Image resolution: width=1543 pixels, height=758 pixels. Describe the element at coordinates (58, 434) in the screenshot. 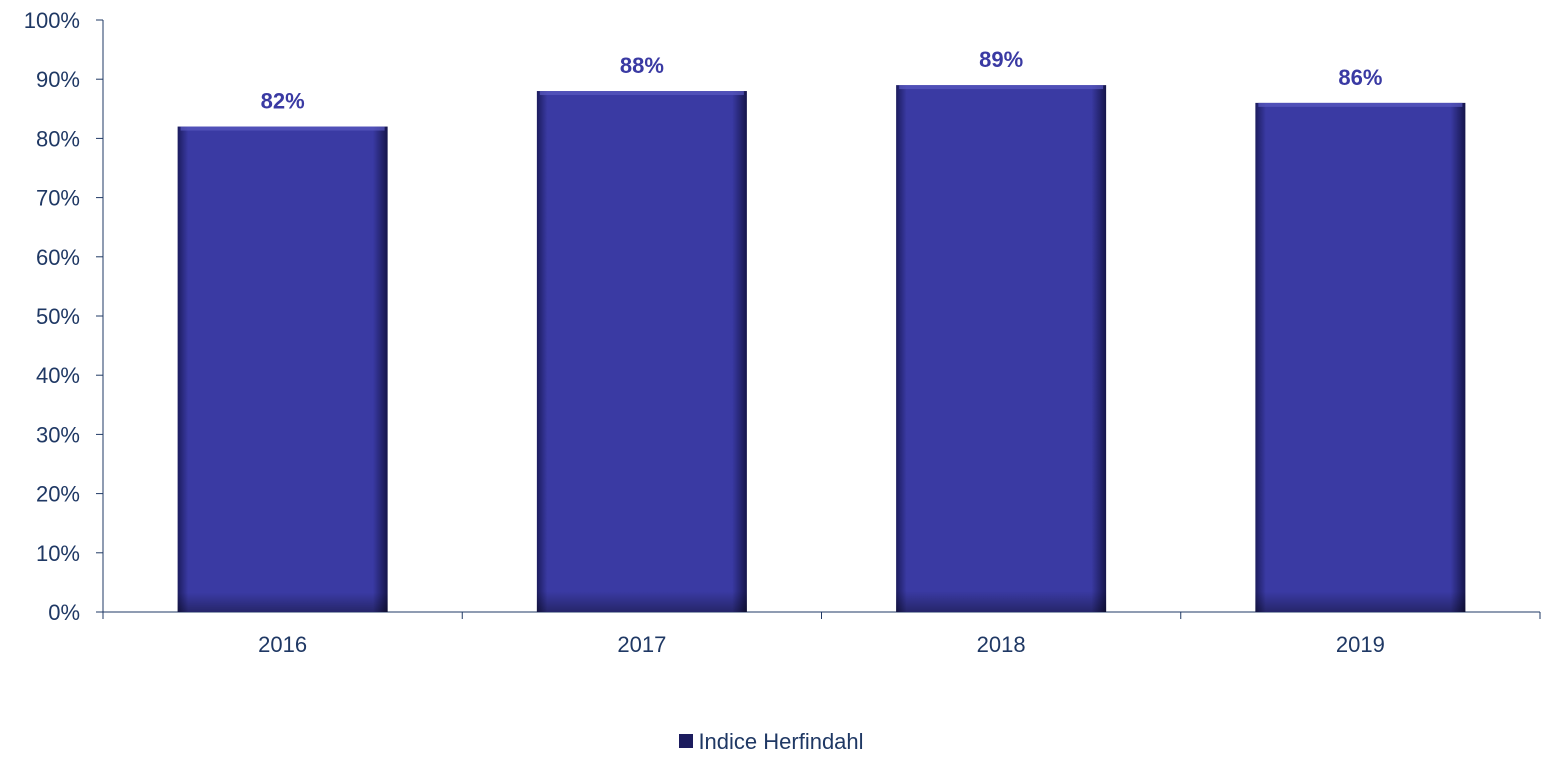

I see `y-tick-label: 30%` at that location.